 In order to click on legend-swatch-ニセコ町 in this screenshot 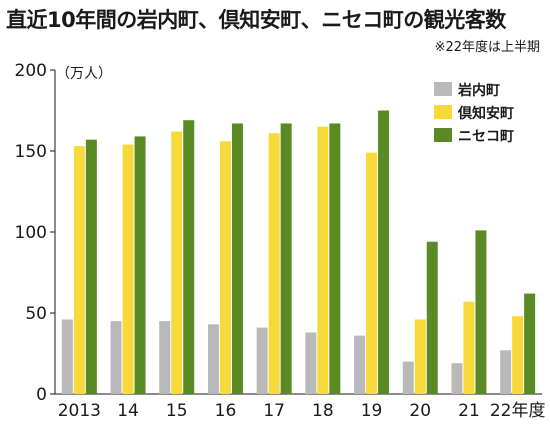, I will do `click(443, 135)`.